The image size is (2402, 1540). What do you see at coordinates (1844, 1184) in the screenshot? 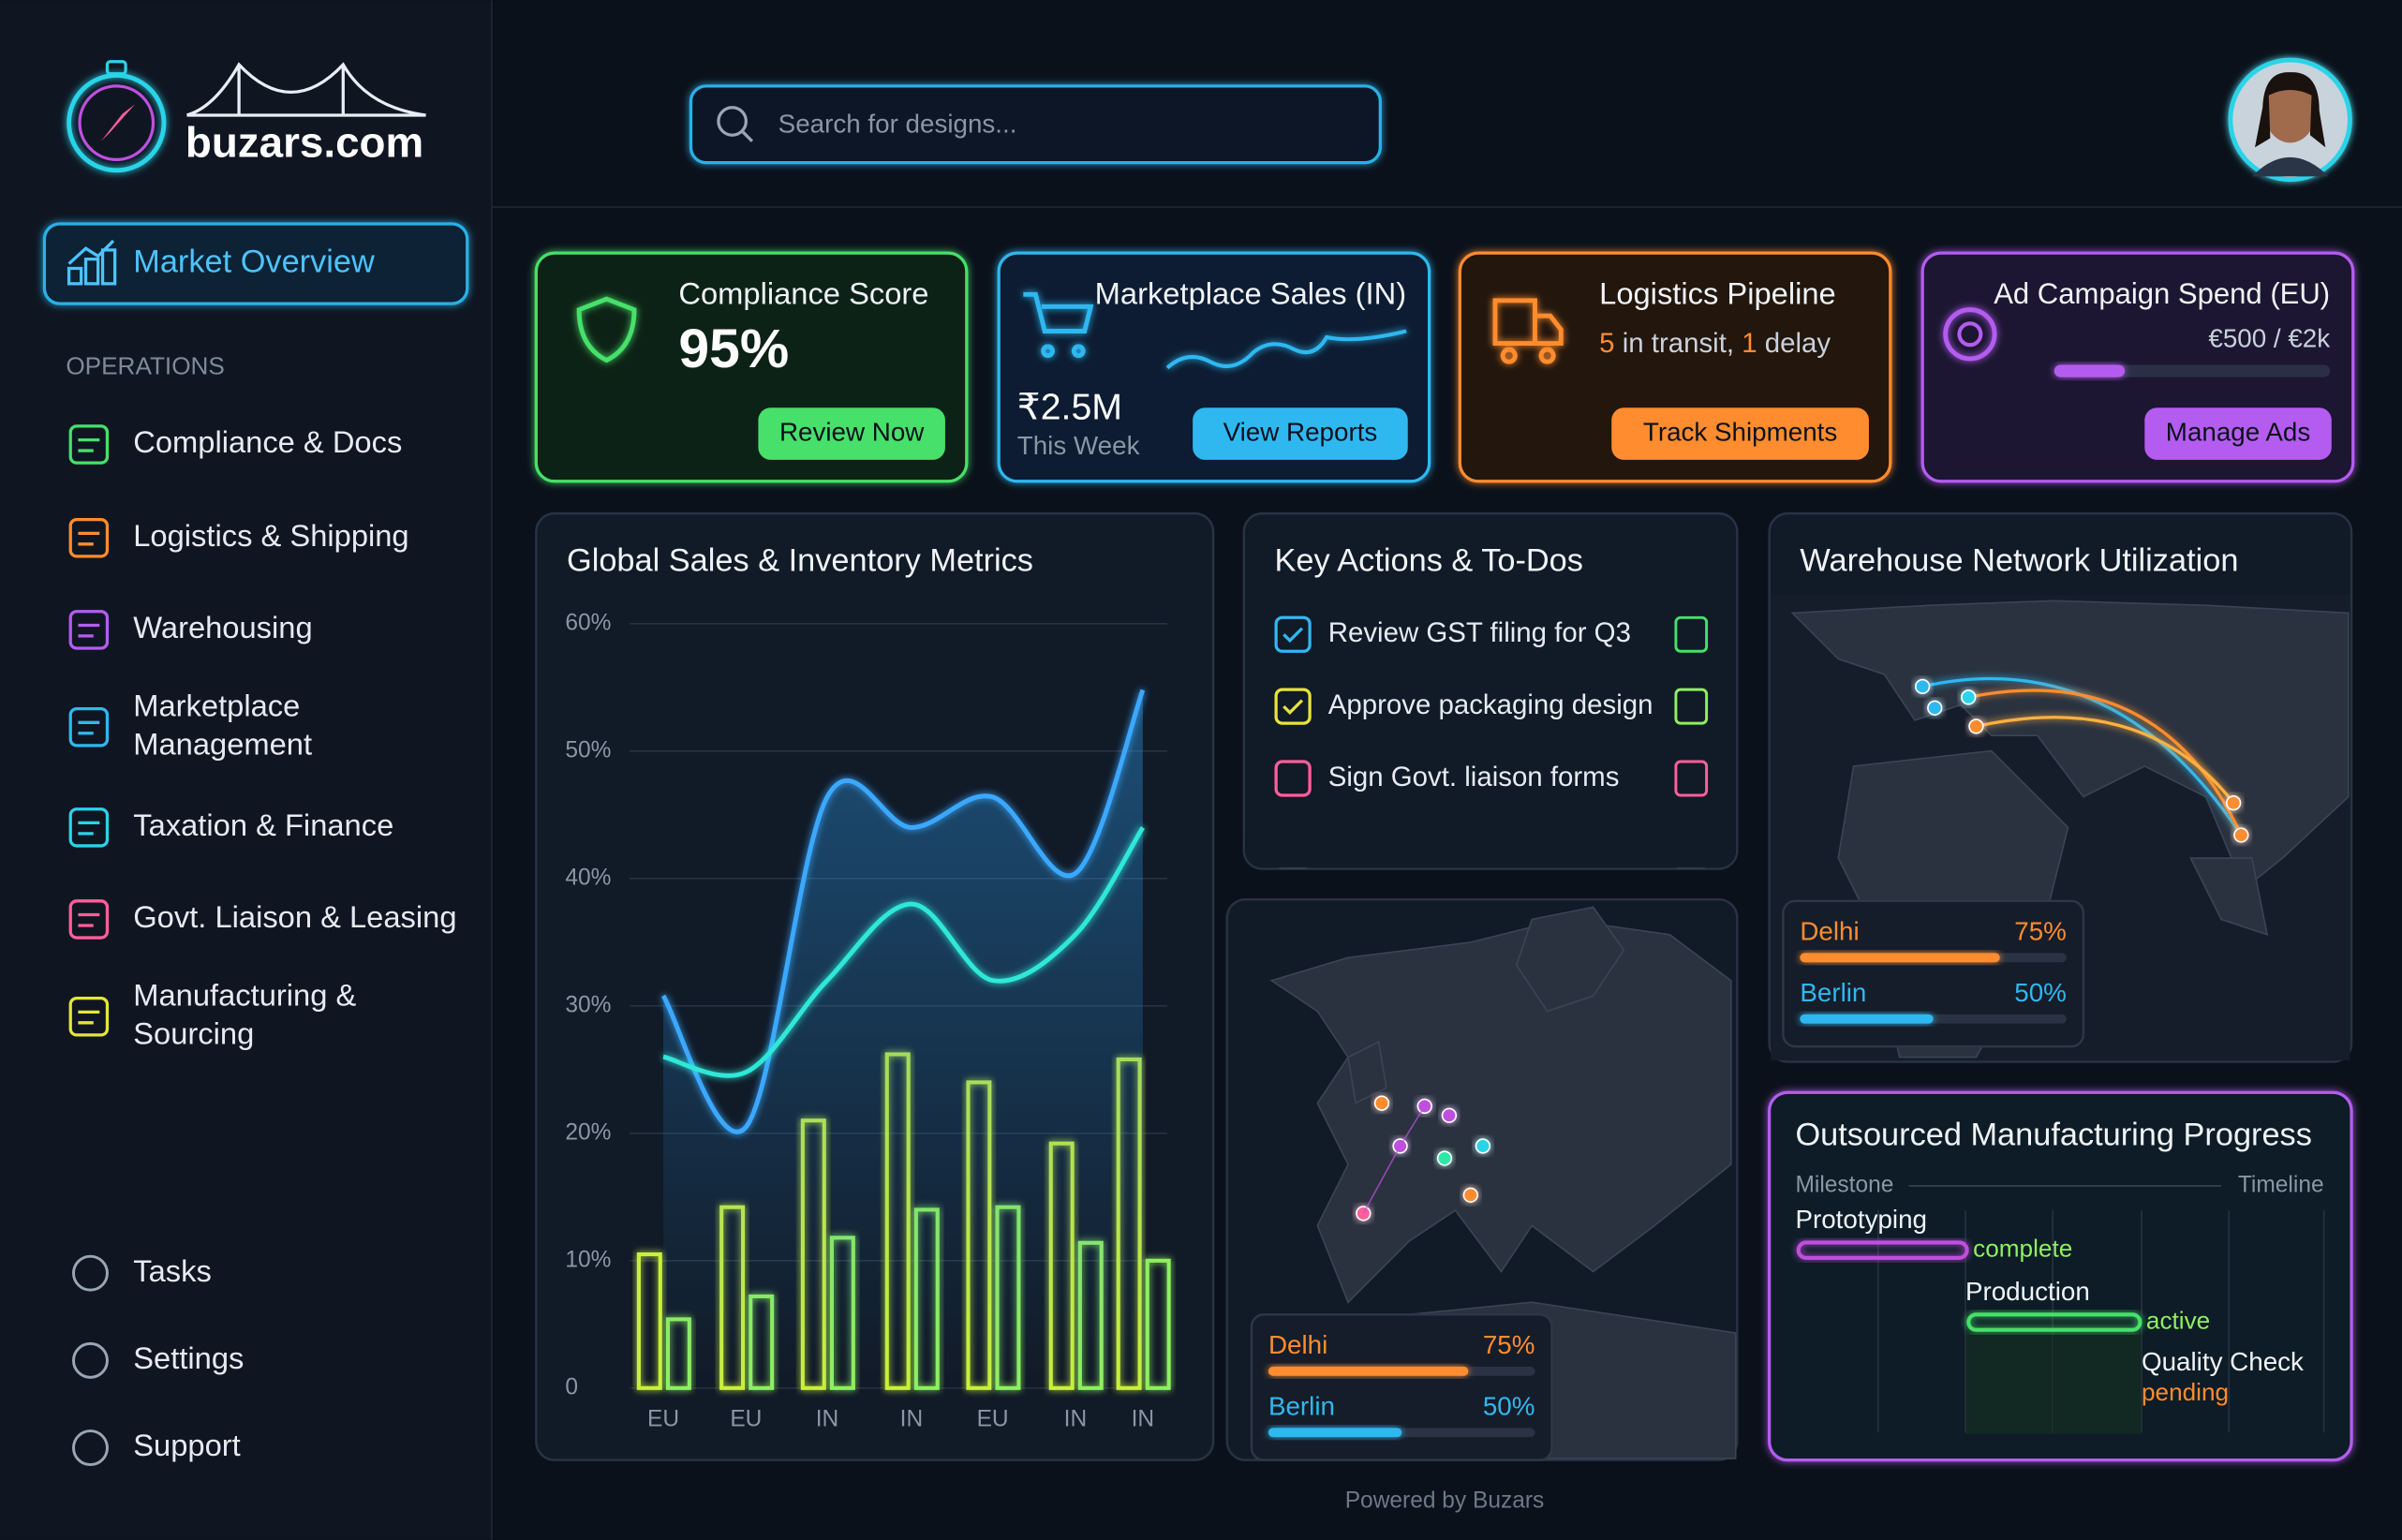
I see `gantt-header: Milestone` at bounding box center [1844, 1184].